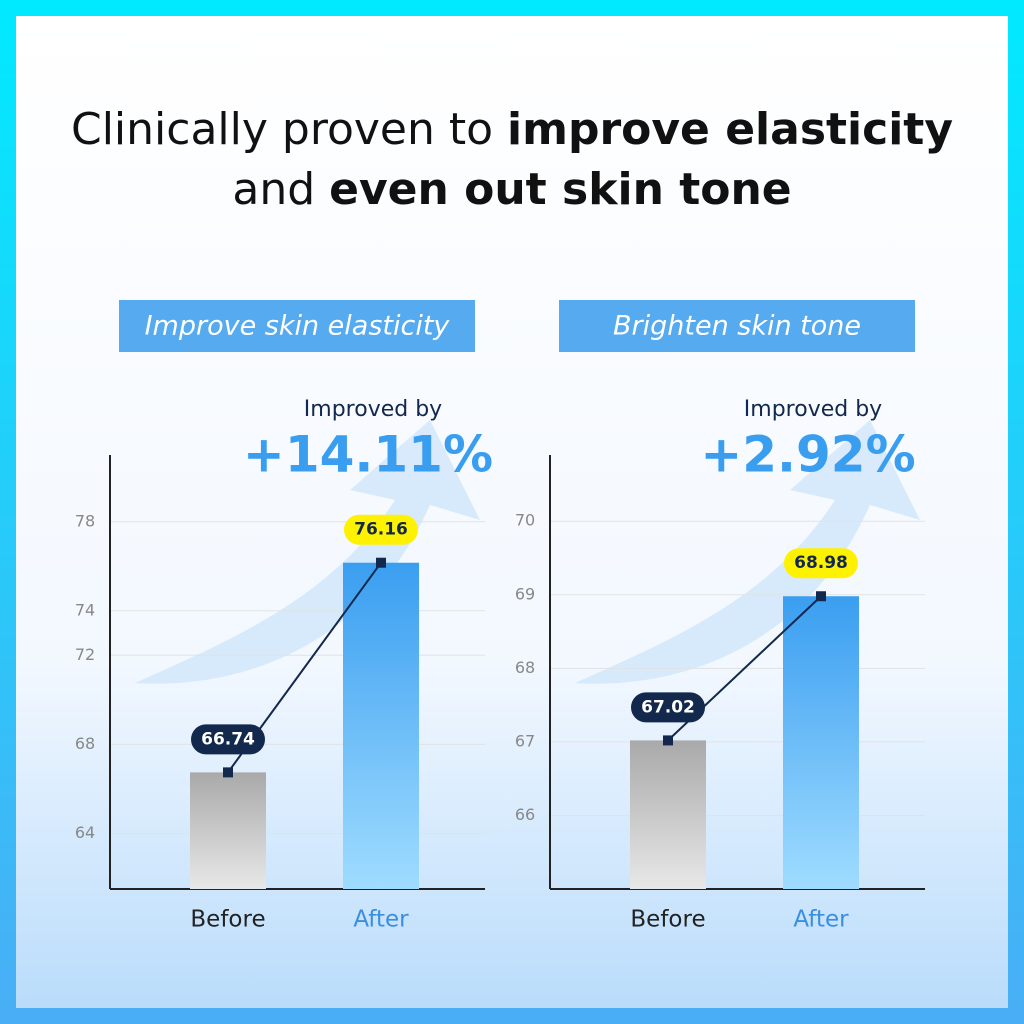 The image size is (1024, 1024). Describe the element at coordinates (730, 129) in the screenshot. I see `title-part: improve elasticity` at that location.